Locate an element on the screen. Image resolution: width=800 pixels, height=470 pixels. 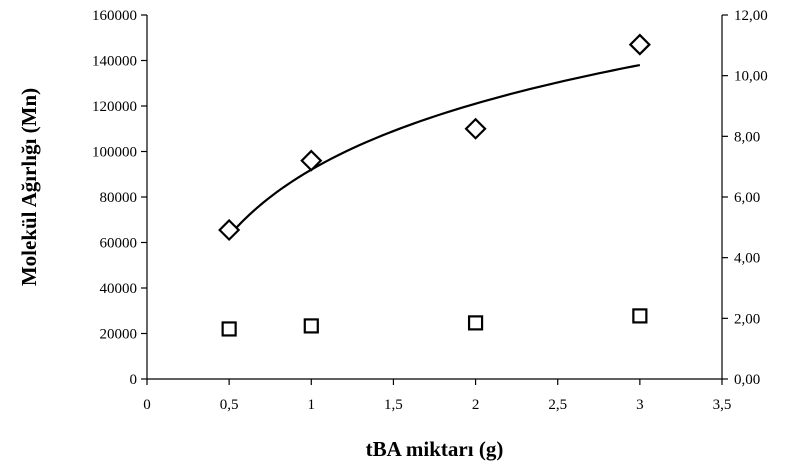
y2-tick-label: 8,00 is located at coordinates (747, 137).